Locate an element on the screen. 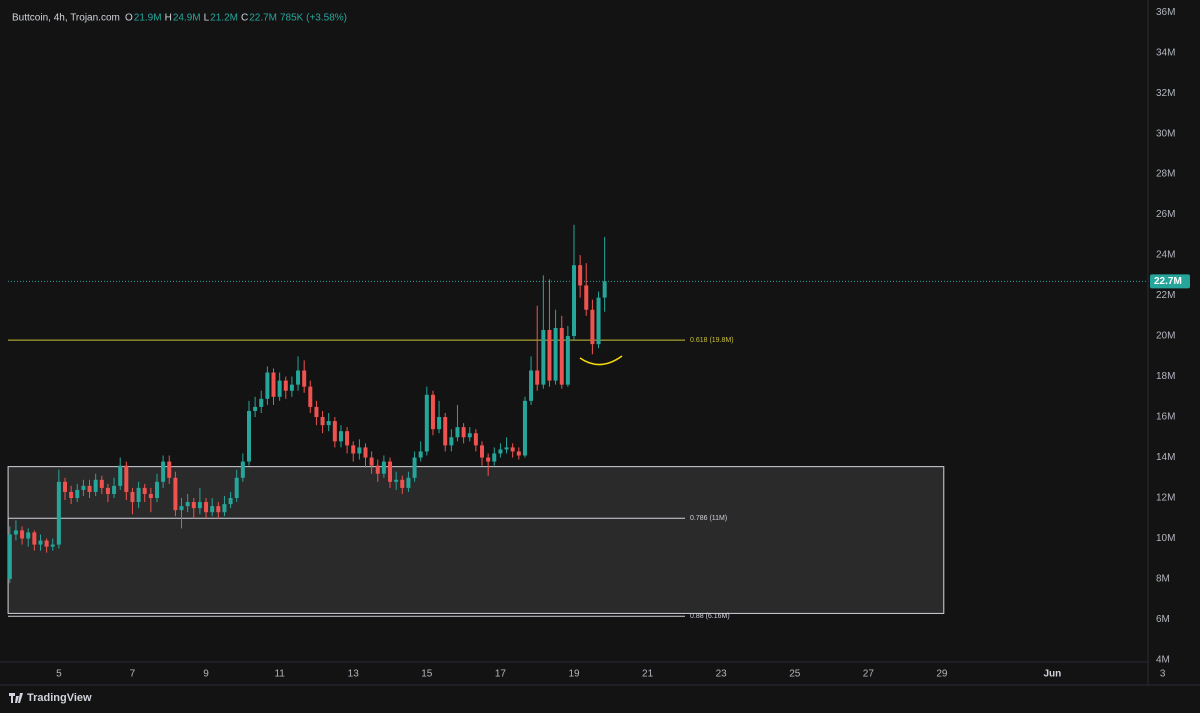  x-tick-label: 13 is located at coordinates (354, 674).